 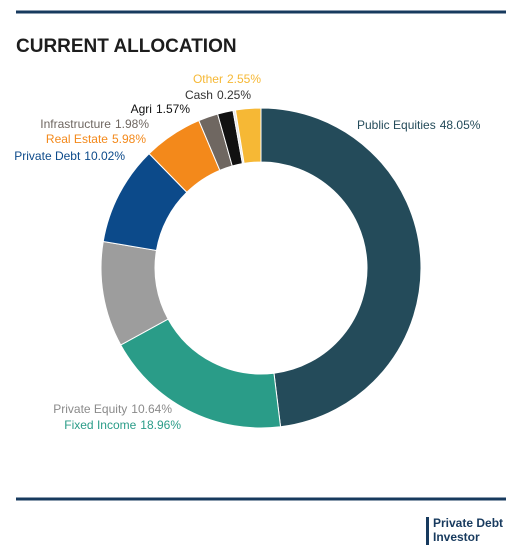 I want to click on chart-title: CURRENT ALLOCATION, so click(x=126, y=46).